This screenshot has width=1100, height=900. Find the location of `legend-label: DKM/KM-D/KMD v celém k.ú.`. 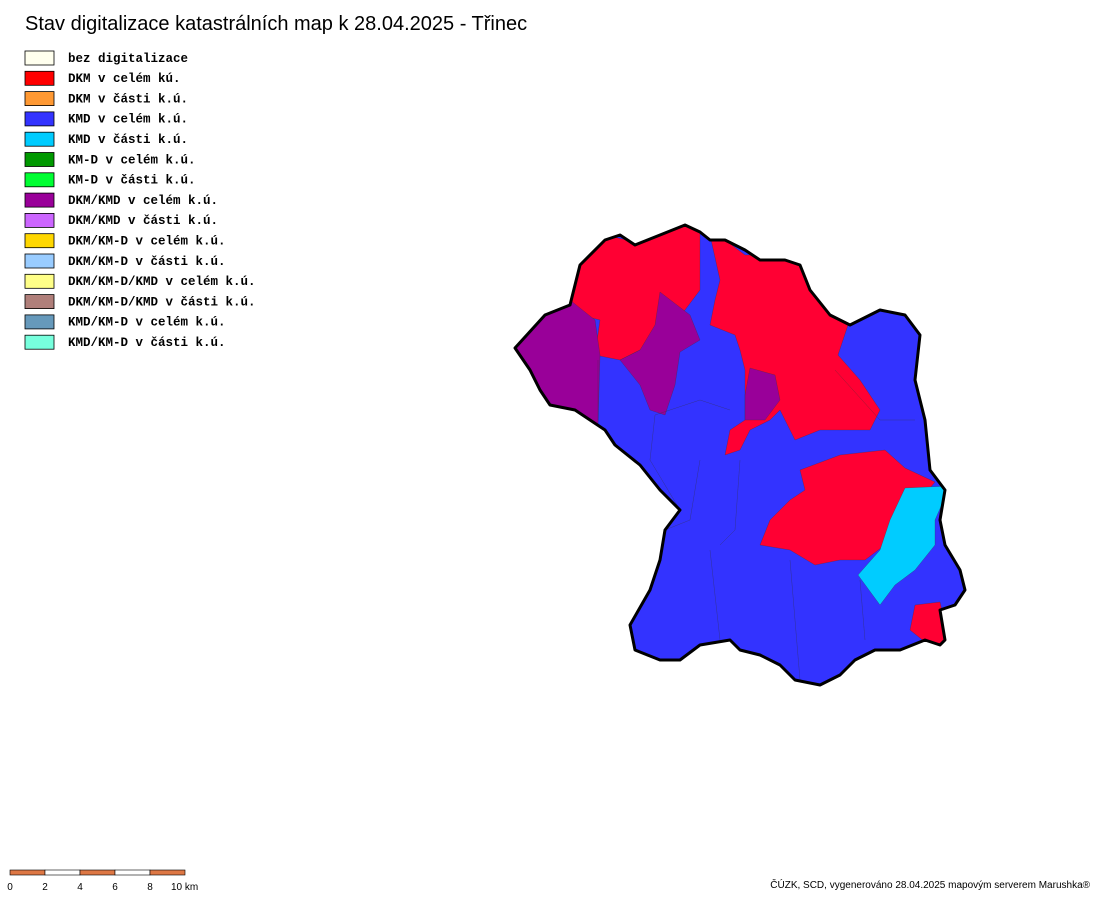

legend-label: DKM/KM-D/KMD v celém k.ú. is located at coordinates (162, 282).